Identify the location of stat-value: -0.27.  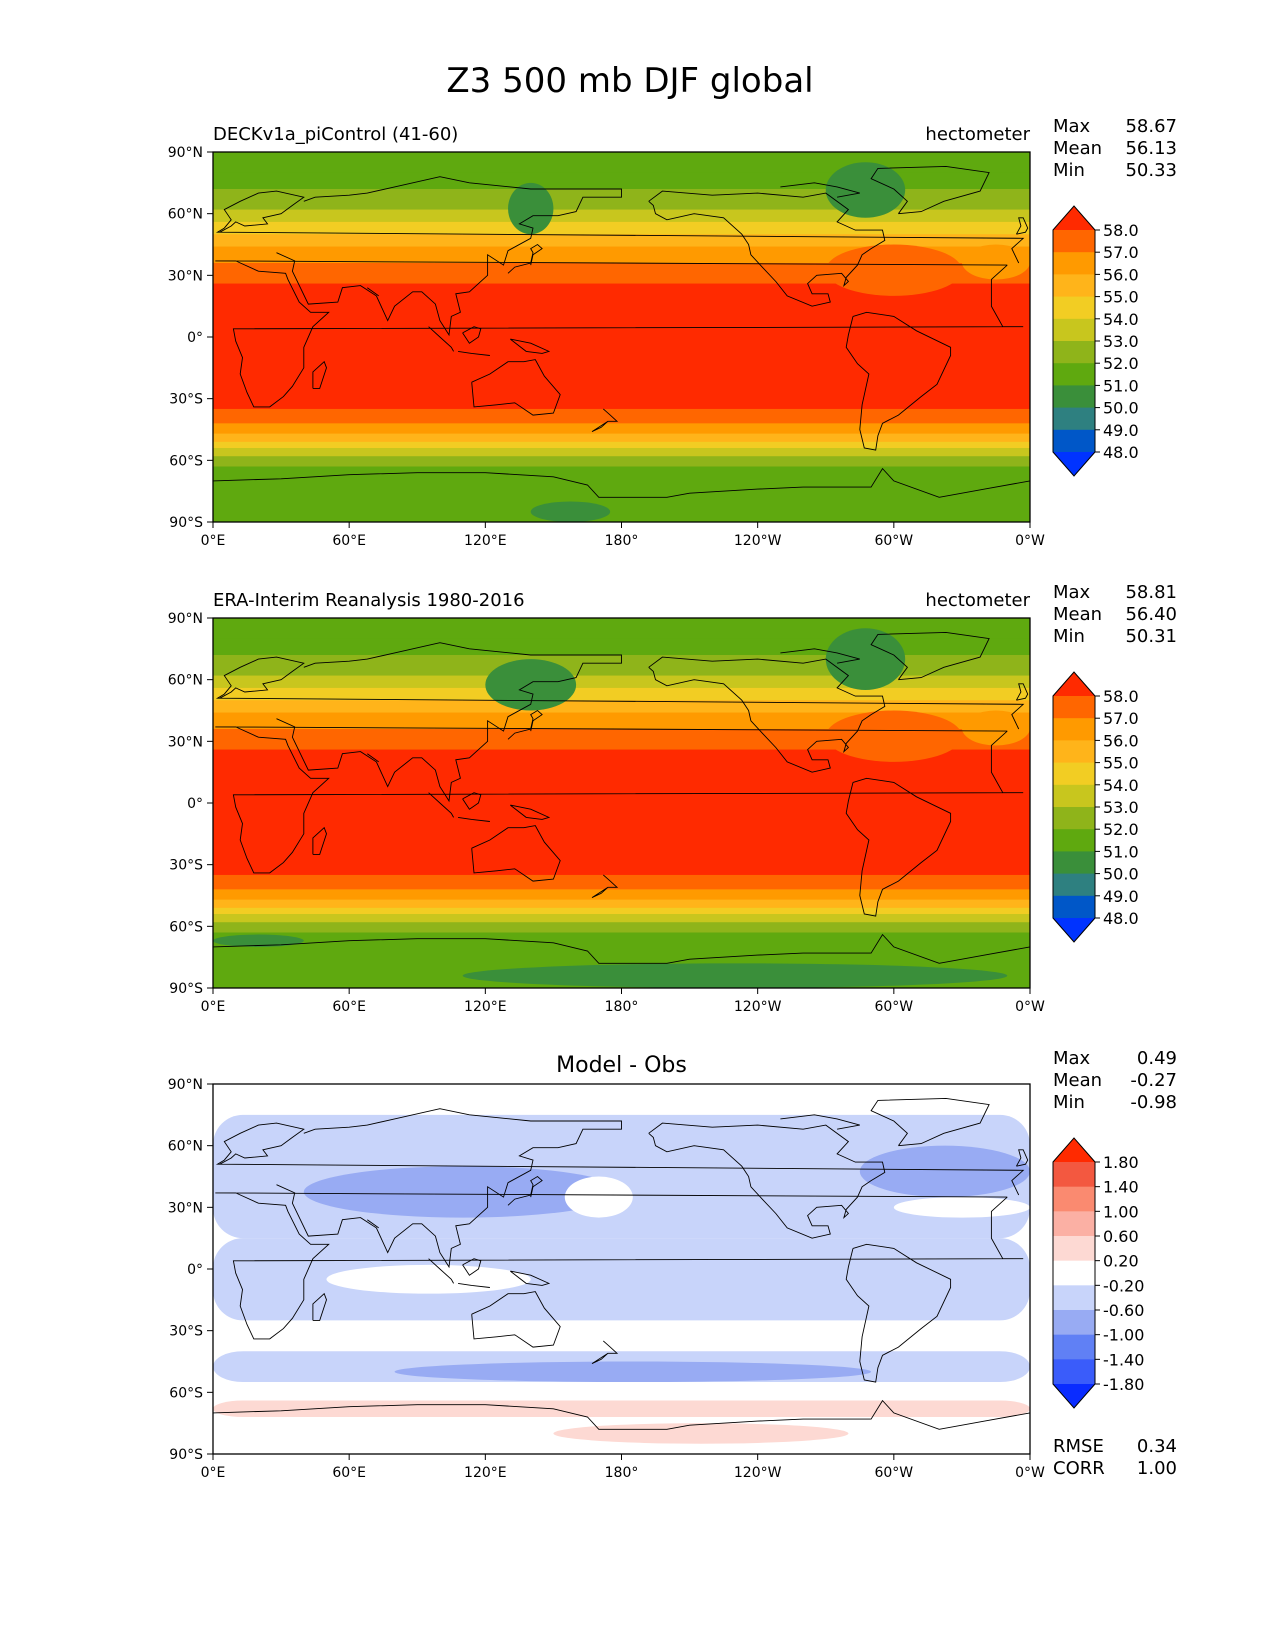
(1153, 1080).